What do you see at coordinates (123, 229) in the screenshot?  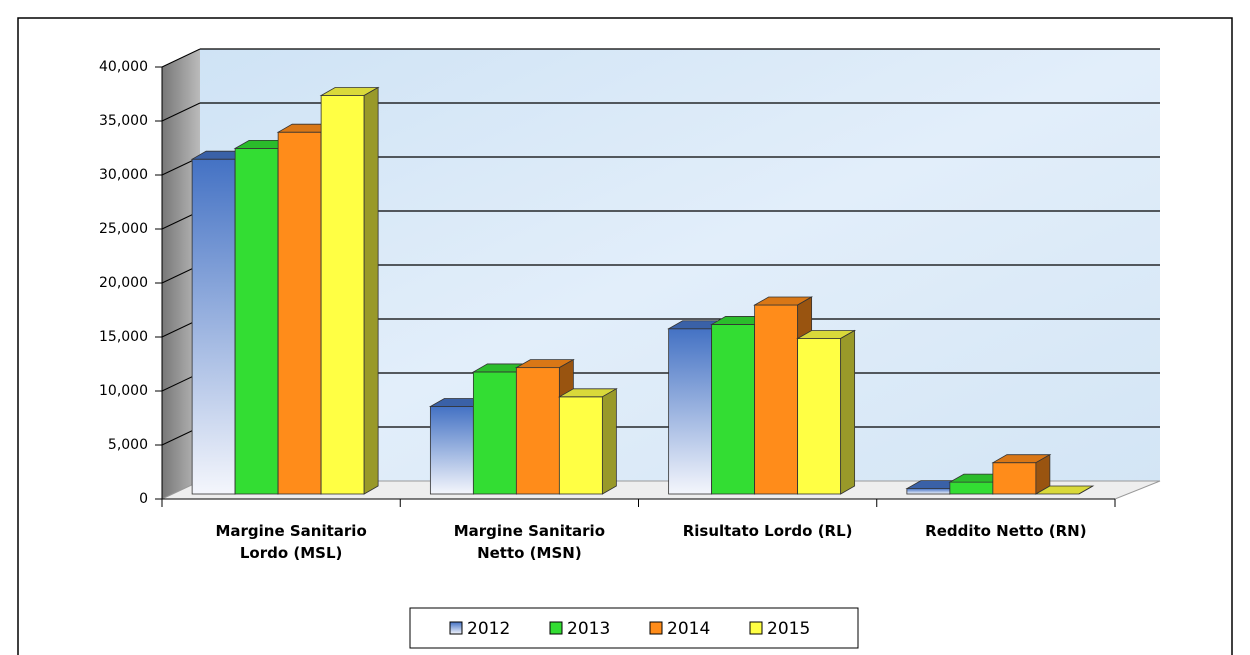 I see `y-tick-label: 25,000` at bounding box center [123, 229].